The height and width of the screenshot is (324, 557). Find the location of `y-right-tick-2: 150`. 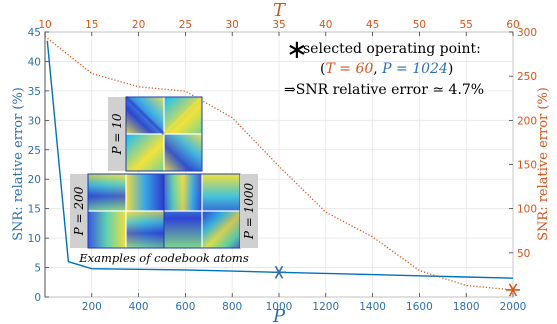

y-right-tick-2: 150 is located at coordinates (527, 166).